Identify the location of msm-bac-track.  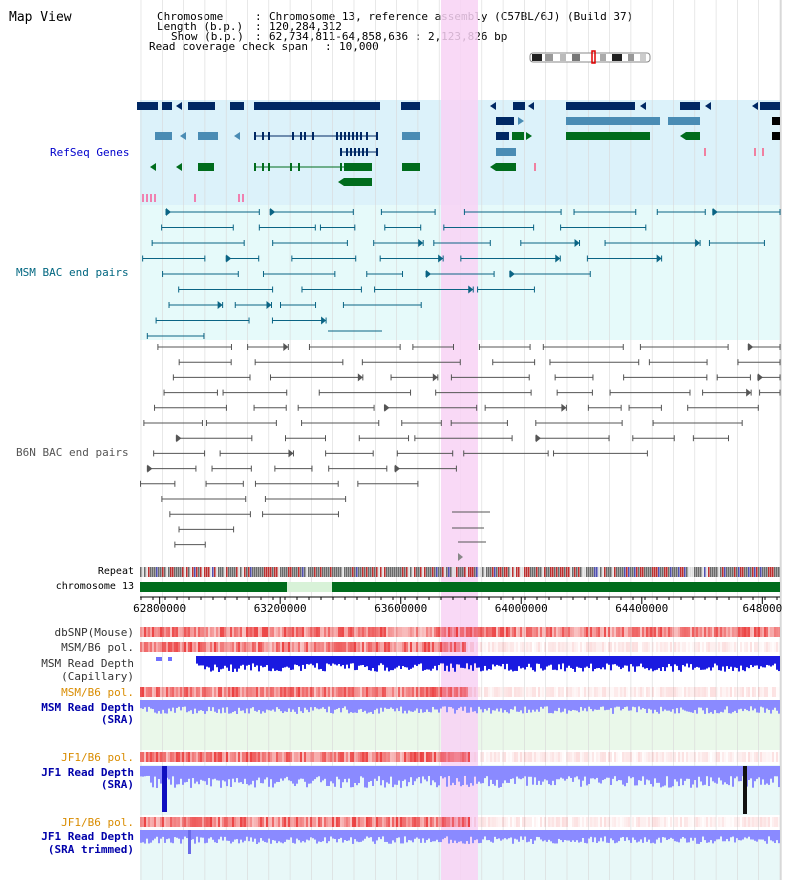
(461, 273).